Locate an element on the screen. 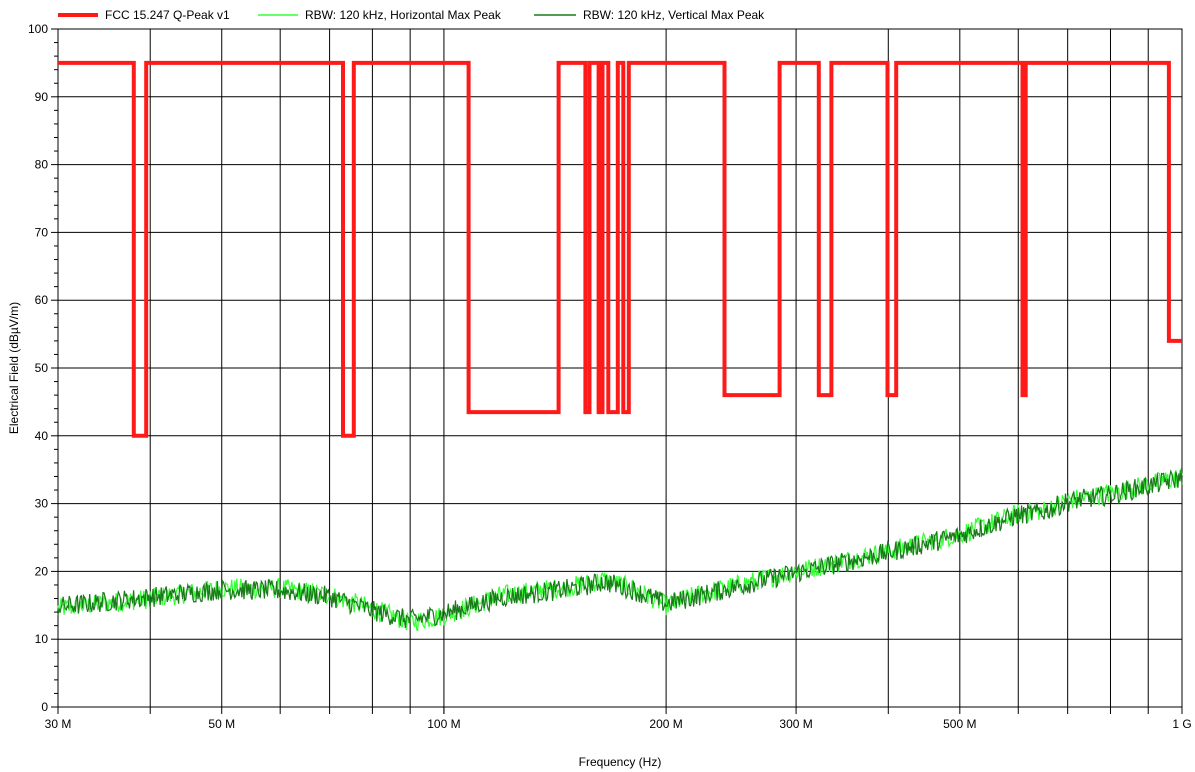 This screenshot has width=1195, height=772. x-tick-label: 100 M is located at coordinates (443, 724).